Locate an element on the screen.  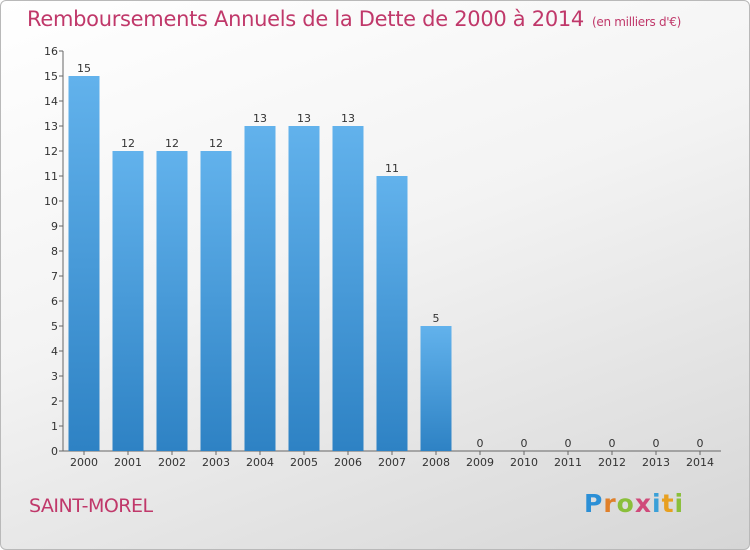
x-tick-label: 2009 is located at coordinates (480, 462).